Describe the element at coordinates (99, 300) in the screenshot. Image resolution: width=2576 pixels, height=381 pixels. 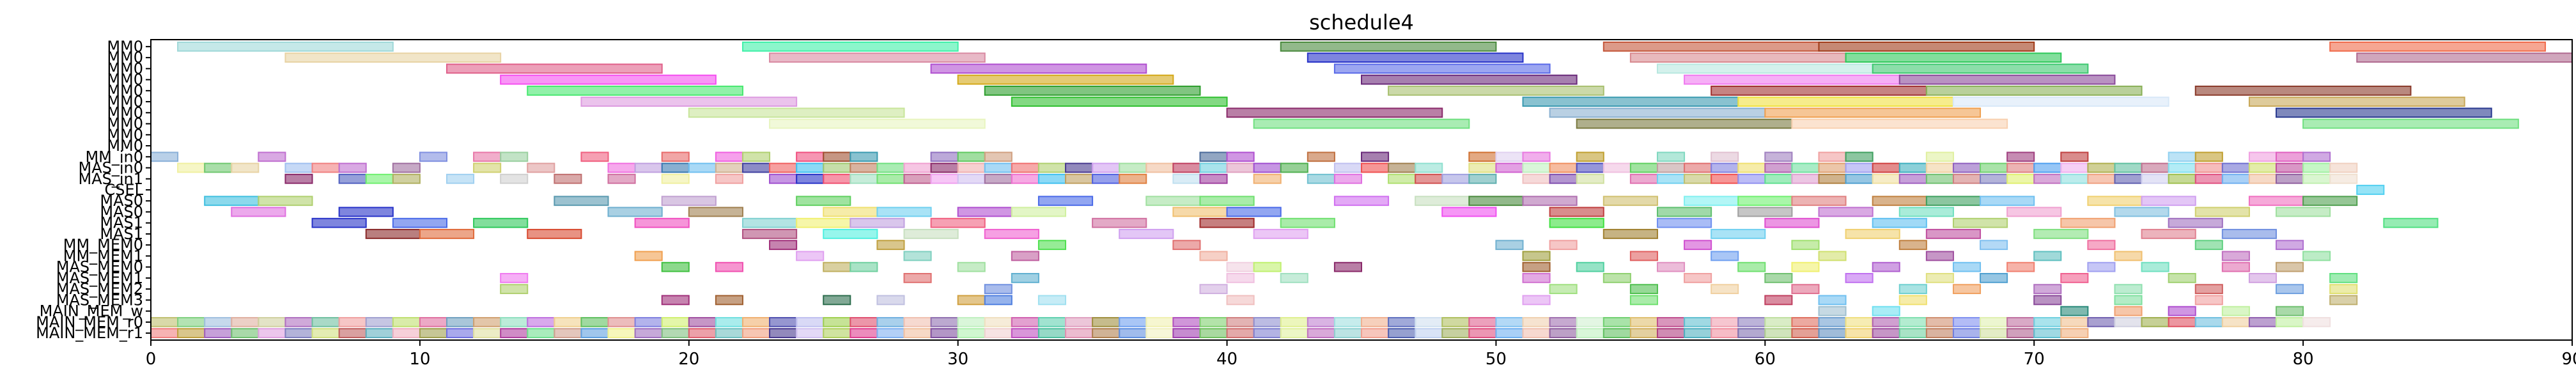
I see `row-label: MAS_MEM3` at that location.